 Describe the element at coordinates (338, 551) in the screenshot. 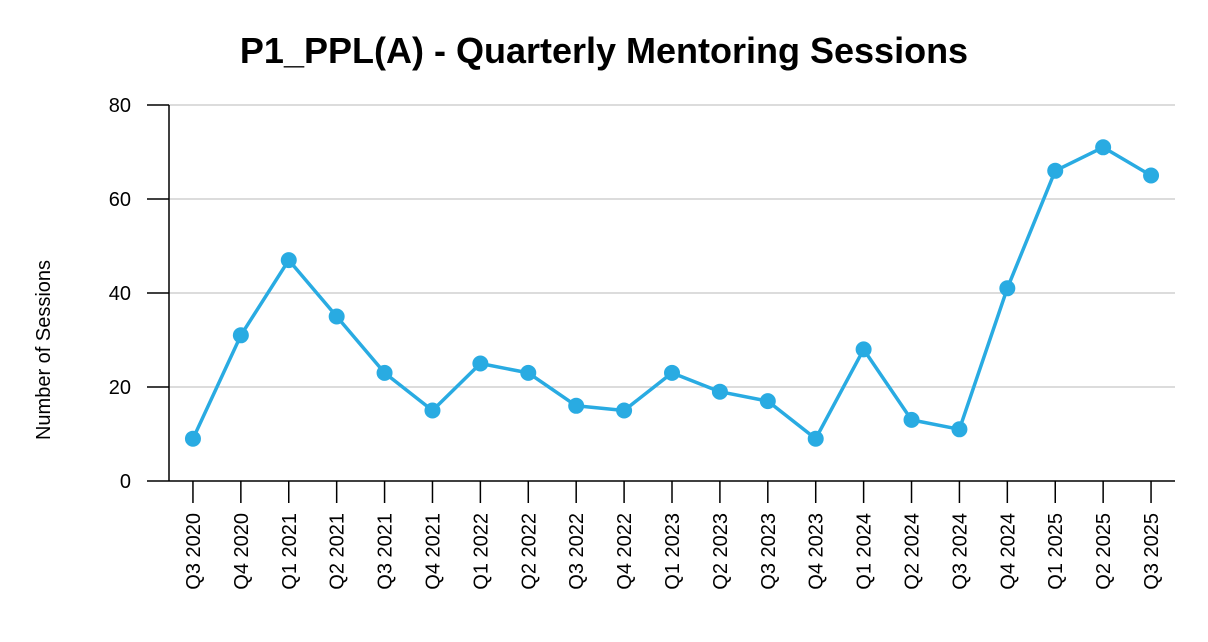

I see `x-tick-label: Q2 2021` at that location.